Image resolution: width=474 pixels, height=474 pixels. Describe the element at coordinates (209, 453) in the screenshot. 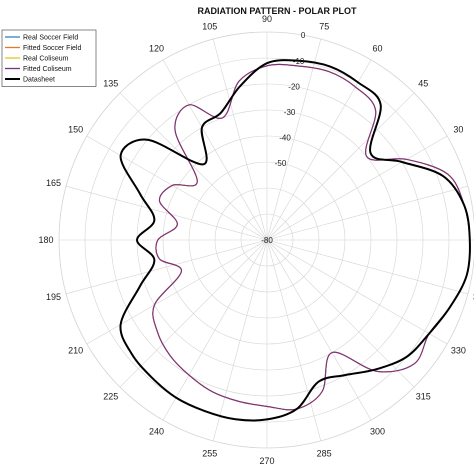

I see `angle-tick-label: 255` at that location.